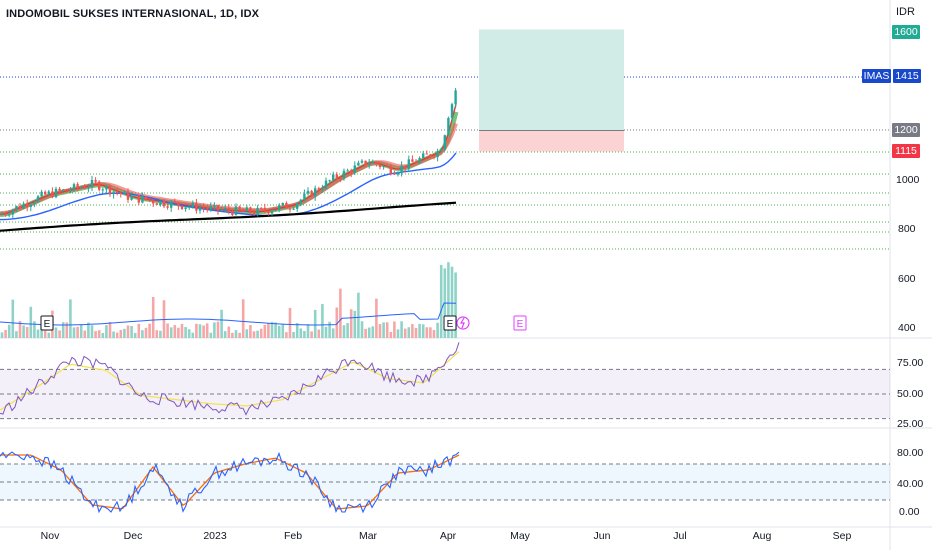 Image resolution: width=932 pixels, height=550 pixels. I want to click on time-label: Dec, so click(133, 536).